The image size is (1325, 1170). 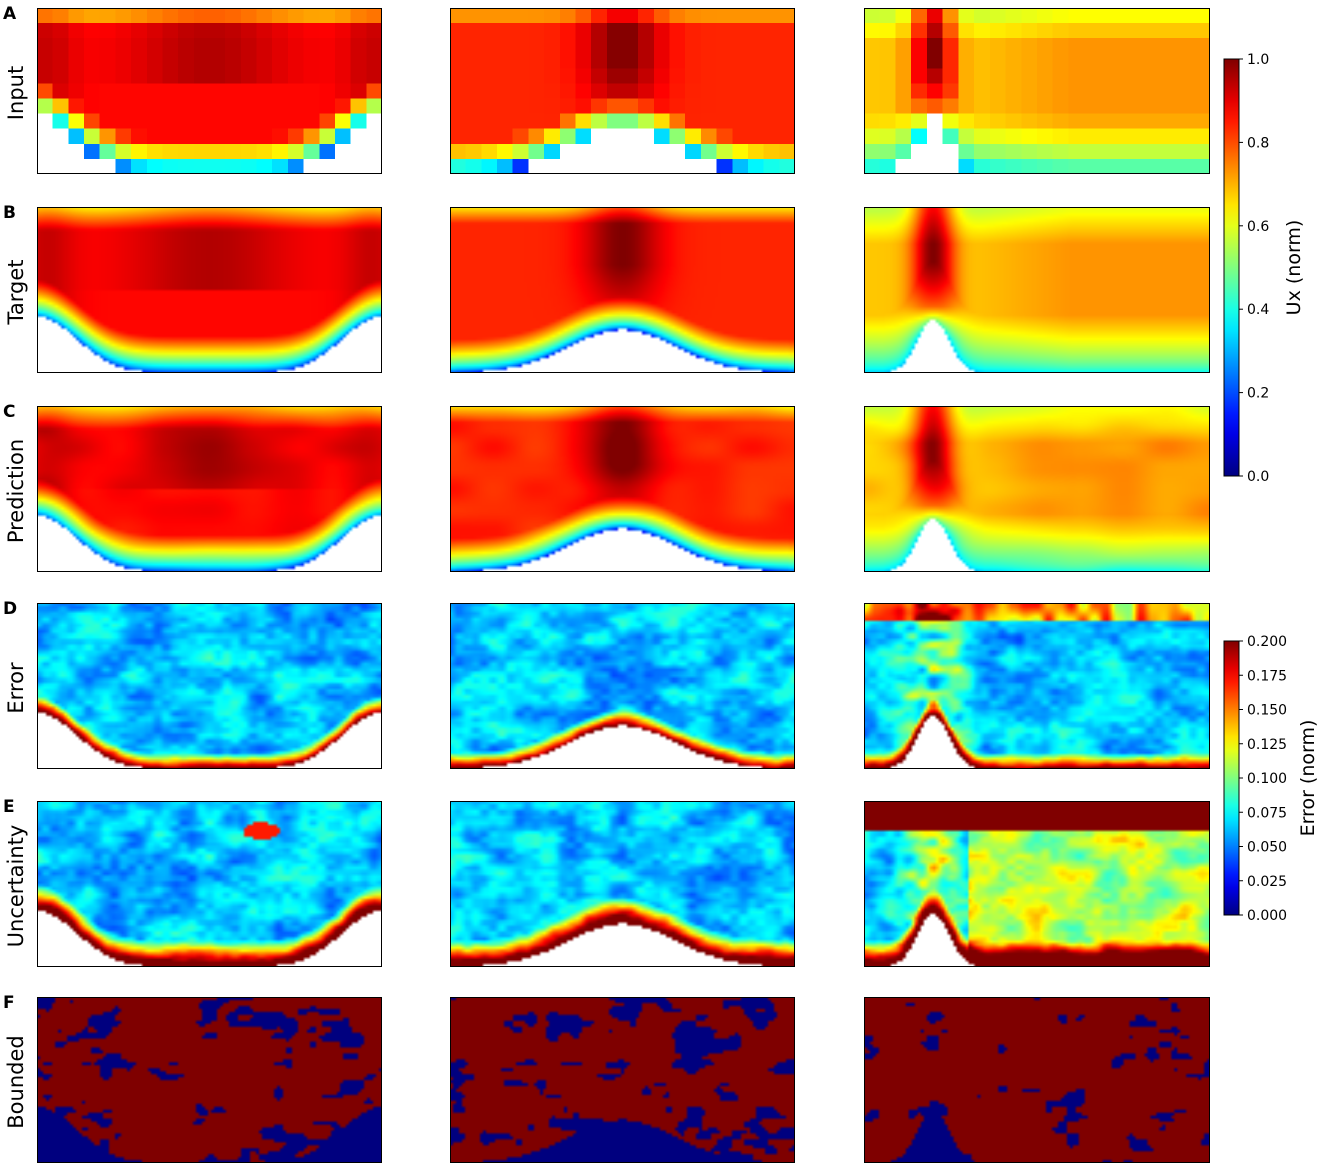 I want to click on heatmap-error-narrow-hill, so click(x=1037, y=686).